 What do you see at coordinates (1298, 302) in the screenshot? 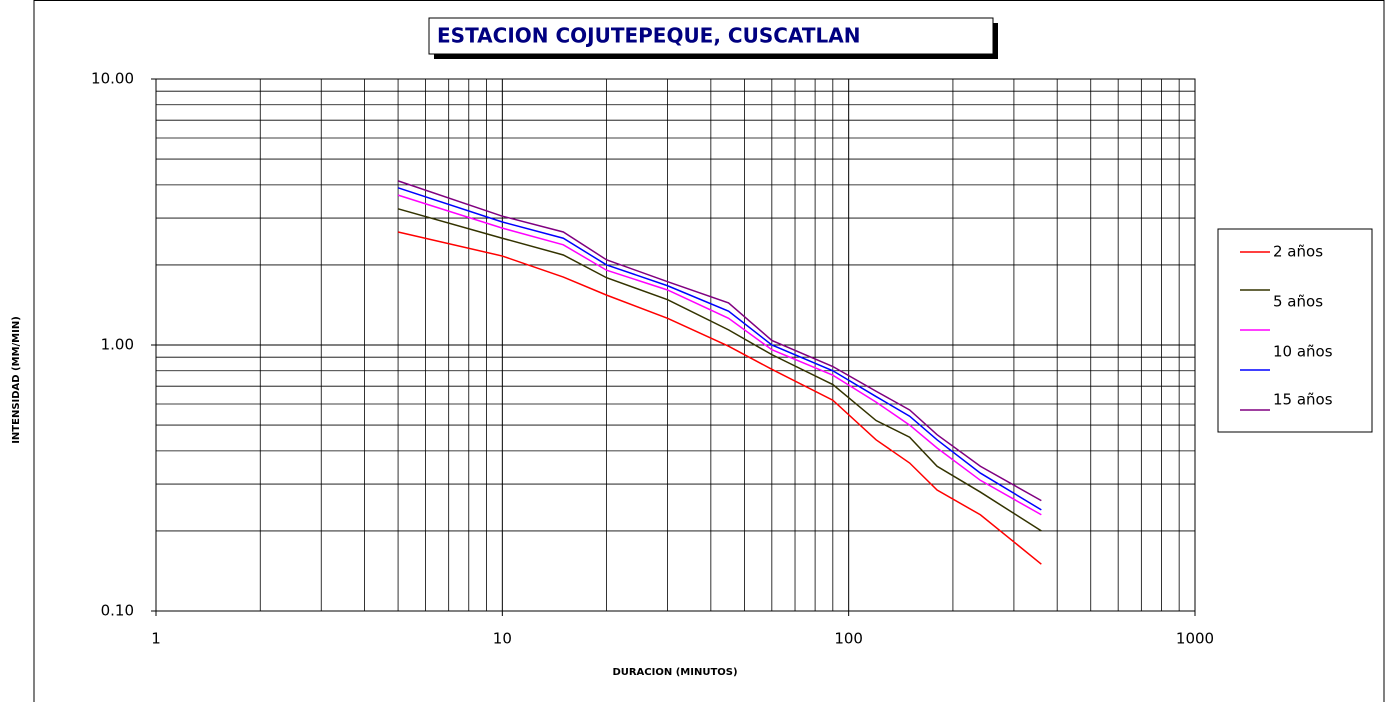
I see `legend-label: 5 años` at bounding box center [1298, 302].